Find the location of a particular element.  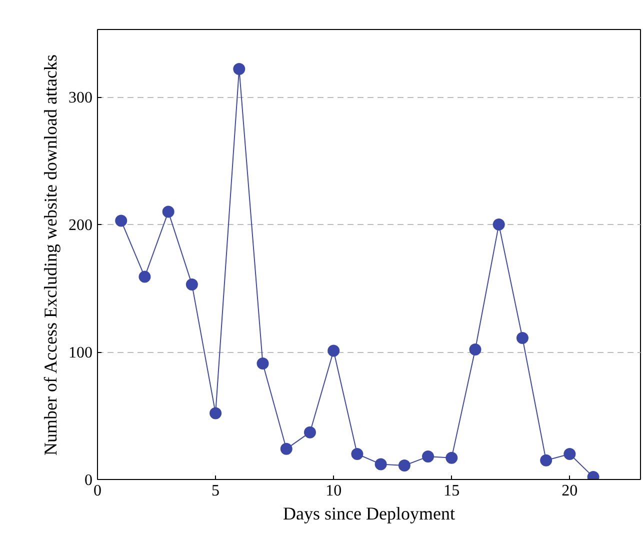

x-tick-label: 10 is located at coordinates (334, 491).